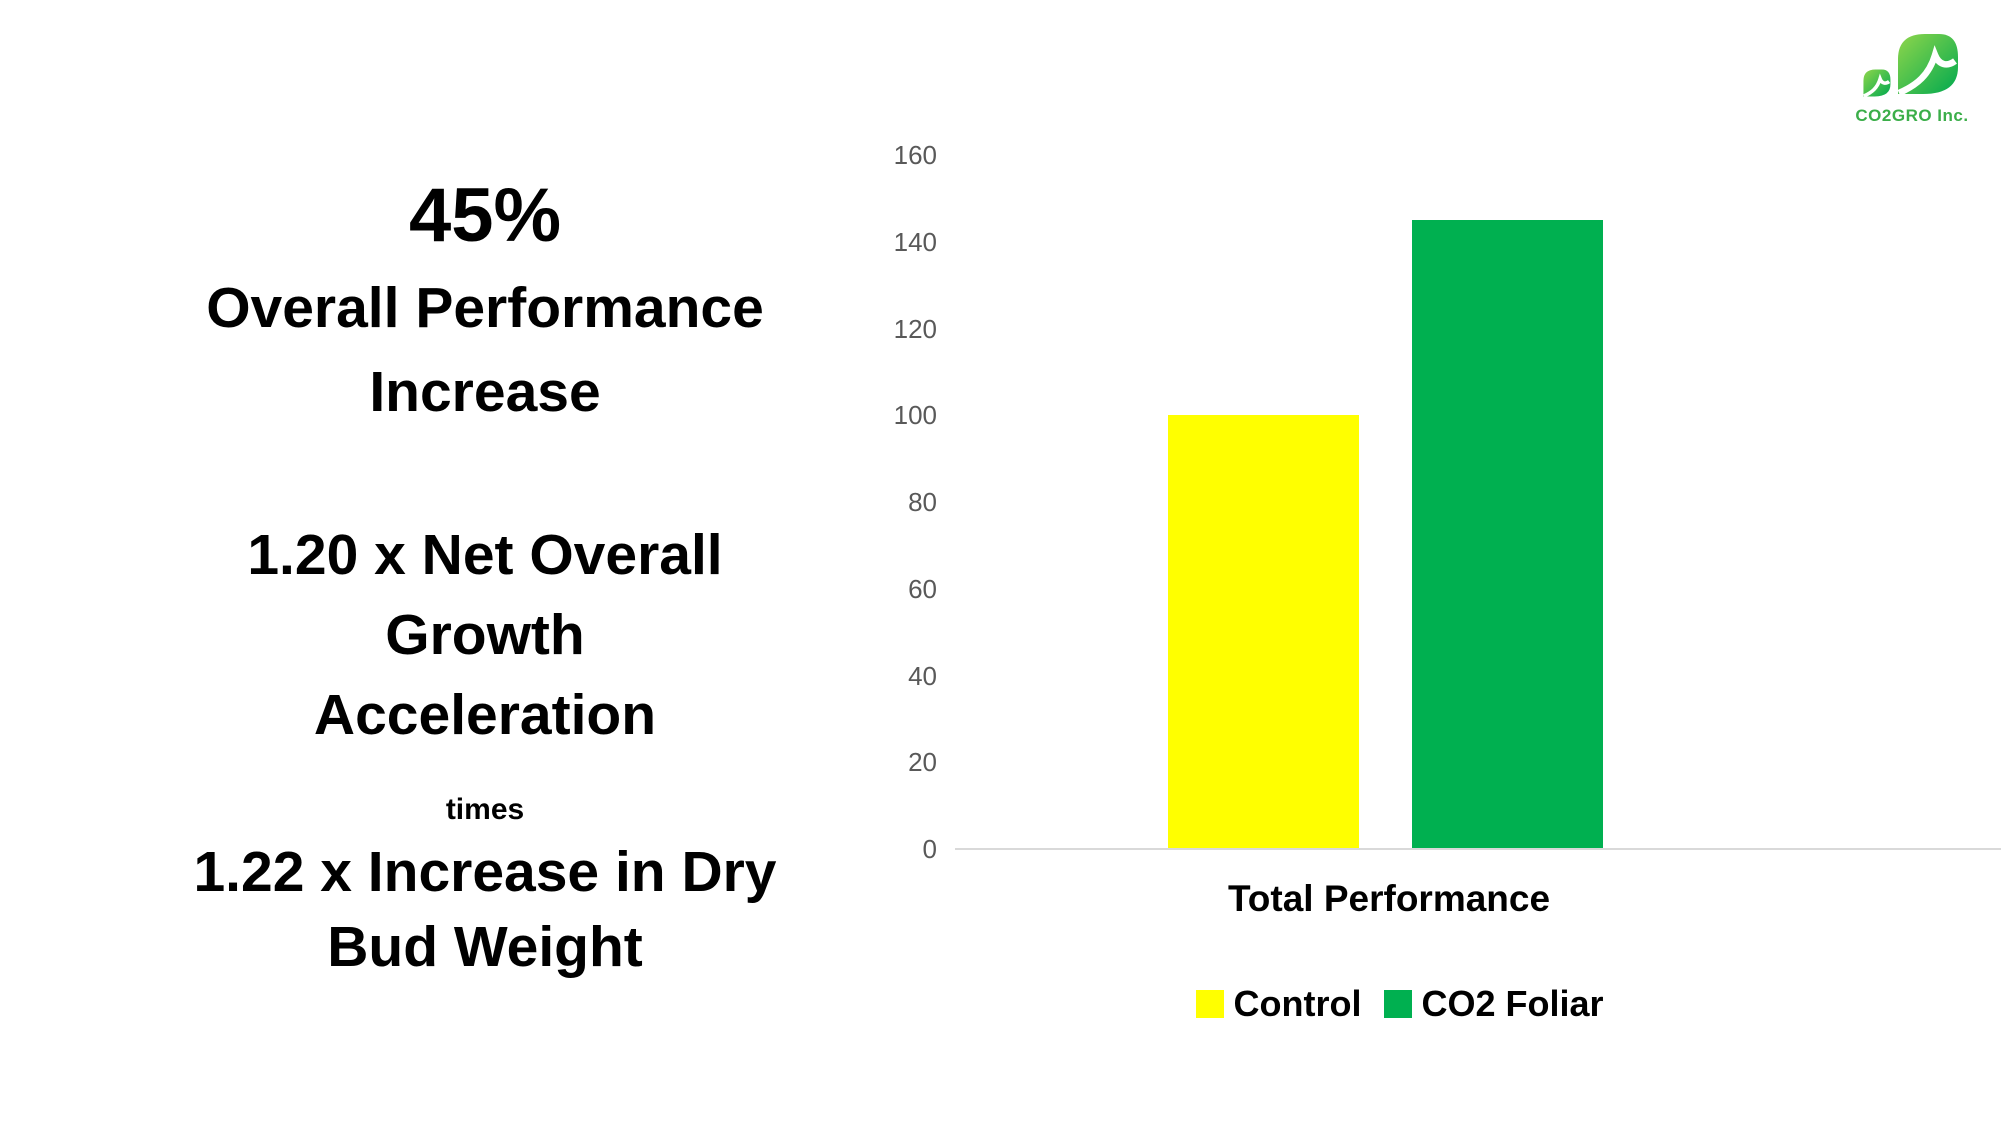 This screenshot has width=2001, height=1125. What do you see at coordinates (915, 328) in the screenshot?
I see `y-tick-label: 120` at bounding box center [915, 328].